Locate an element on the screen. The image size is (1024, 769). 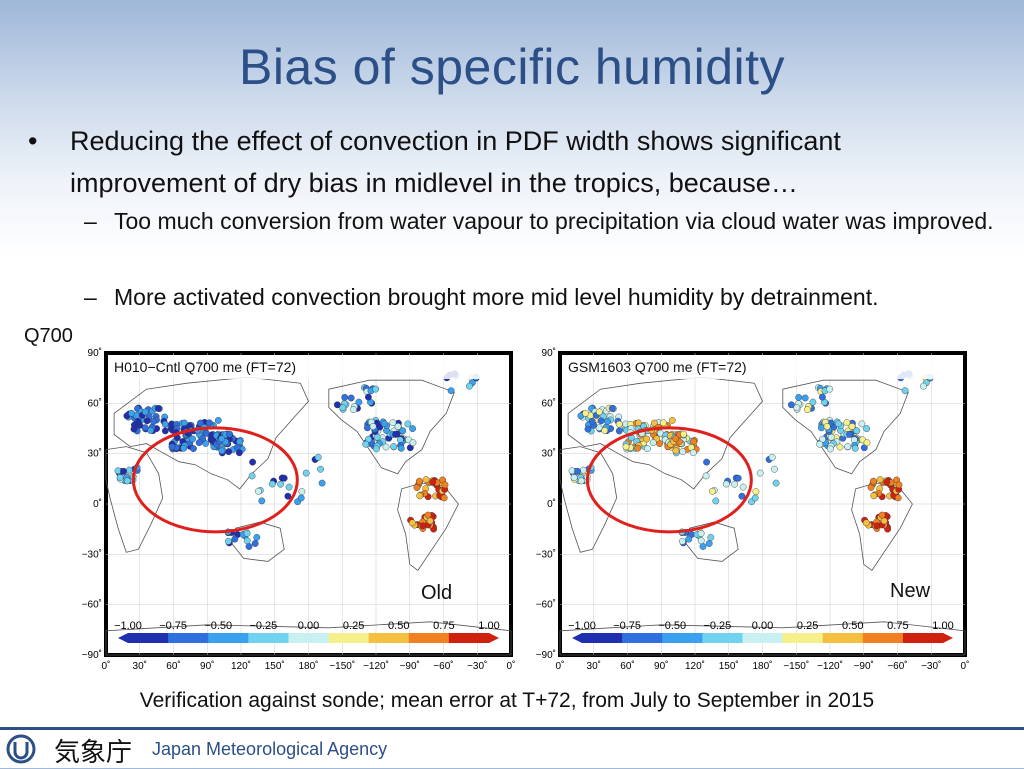
colorbar-tick-label: 0.25 is located at coordinates (807, 626).